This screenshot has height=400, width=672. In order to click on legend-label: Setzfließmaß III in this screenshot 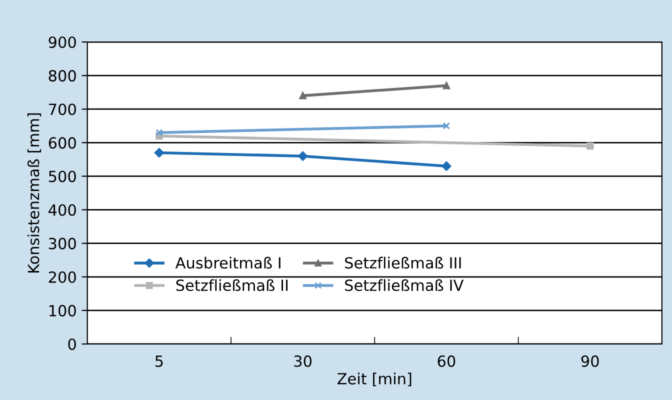, I will do `click(403, 262)`.